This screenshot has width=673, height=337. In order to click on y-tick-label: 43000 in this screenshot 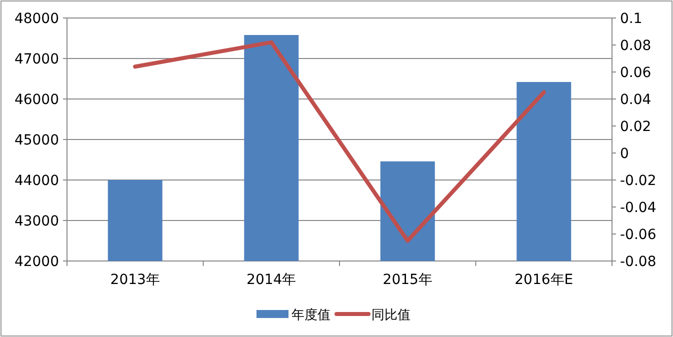, I will do `click(36, 222)`.